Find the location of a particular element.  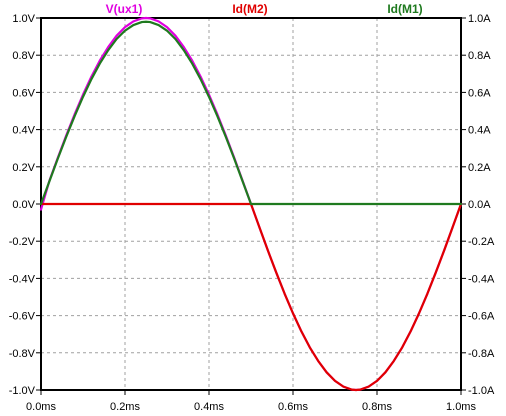

y-right-tick-label: 0.8A is located at coordinates (479, 56).